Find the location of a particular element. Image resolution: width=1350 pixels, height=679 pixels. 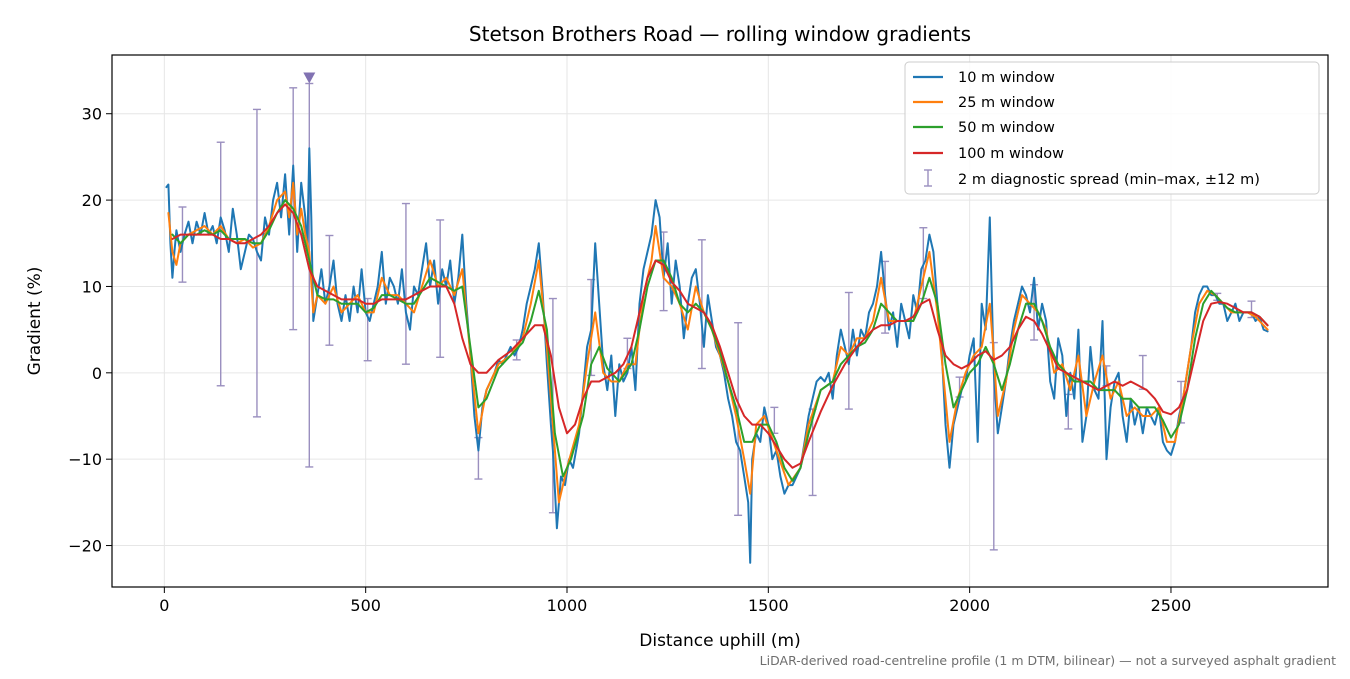

y-tick-label: 30 is located at coordinates (92, 114).